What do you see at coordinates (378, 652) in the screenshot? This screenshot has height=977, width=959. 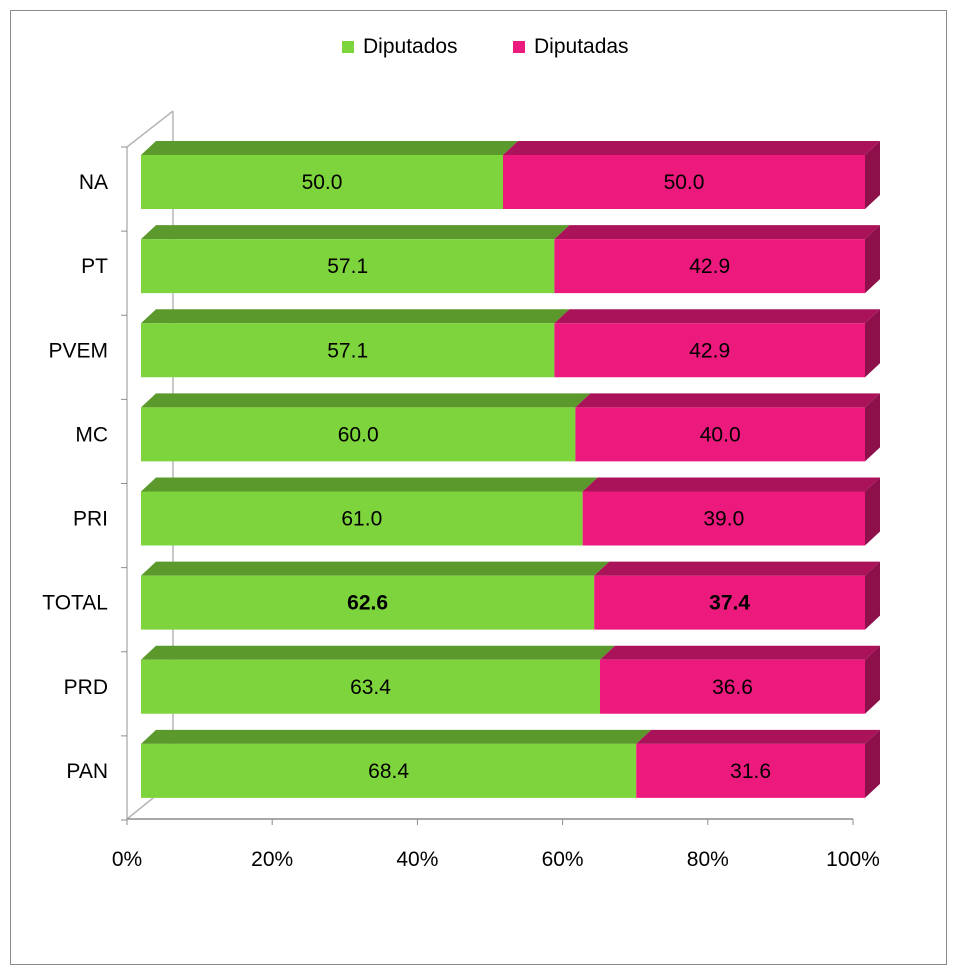 I see `bar-top-diputados-prd` at bounding box center [378, 652].